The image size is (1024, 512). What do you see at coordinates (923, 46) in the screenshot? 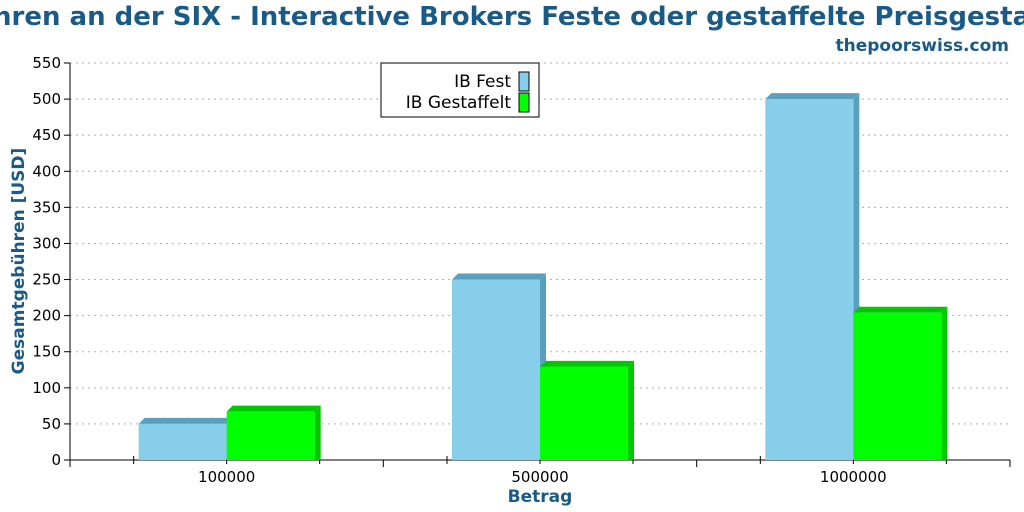
I see `site-credit: thepoorswiss.com` at bounding box center [923, 46].